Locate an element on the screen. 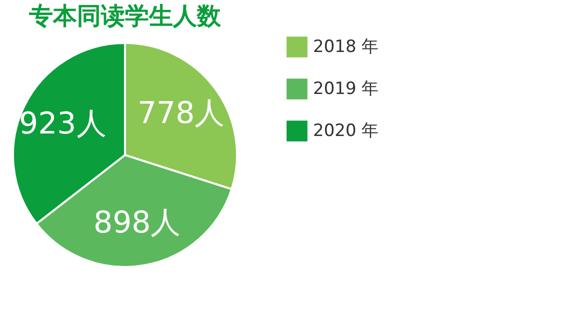  data-label: 898人 is located at coordinates (137, 222).